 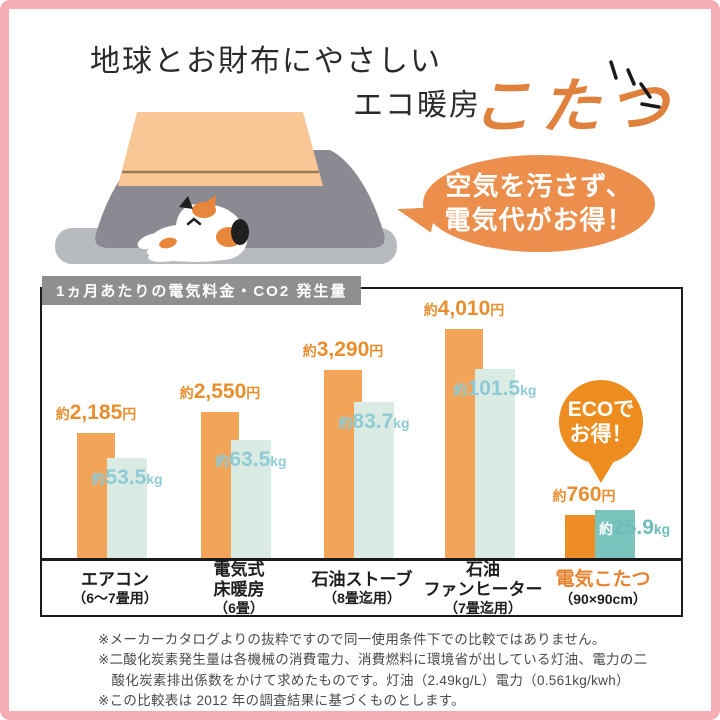 I want to click on eco-badge-tail, so click(x=601, y=472).